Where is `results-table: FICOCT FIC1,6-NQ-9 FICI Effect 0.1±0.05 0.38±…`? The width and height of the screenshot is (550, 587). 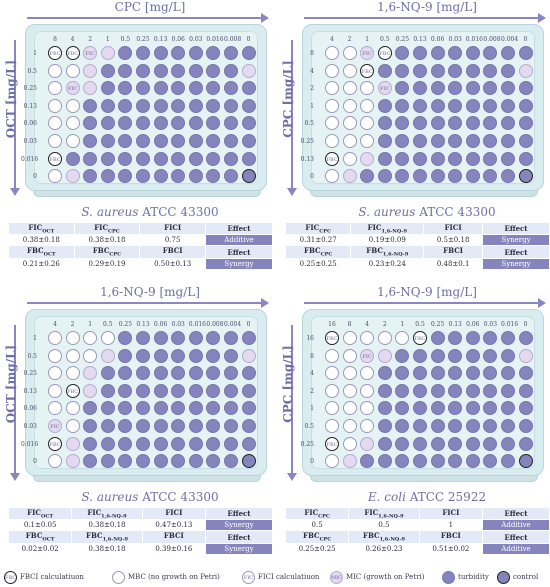 results-table: FICOCT FIC1,6-NQ-9 FICI Effect 0.1±0.05 0.38±… is located at coordinates (140, 531).